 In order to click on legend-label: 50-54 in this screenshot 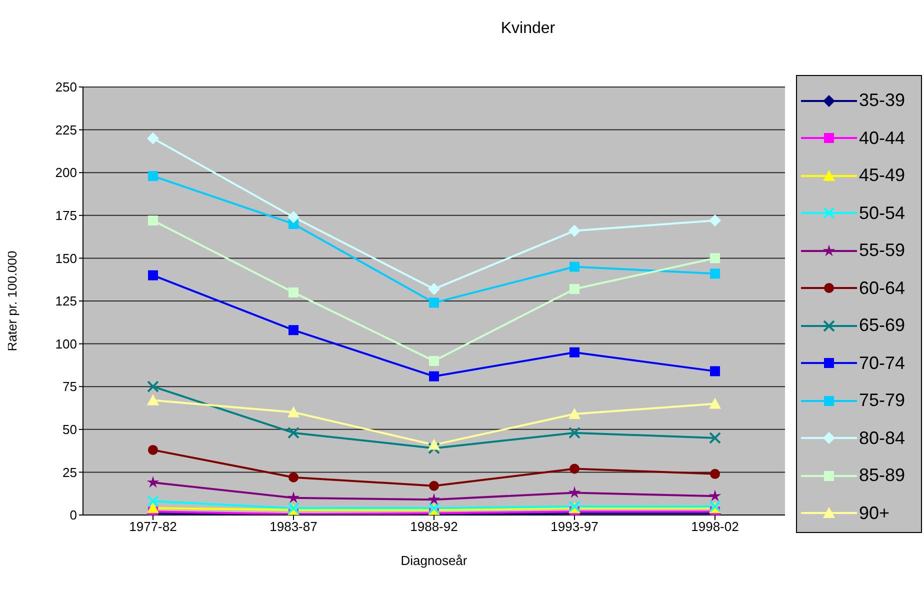, I will do `click(882, 213)`.